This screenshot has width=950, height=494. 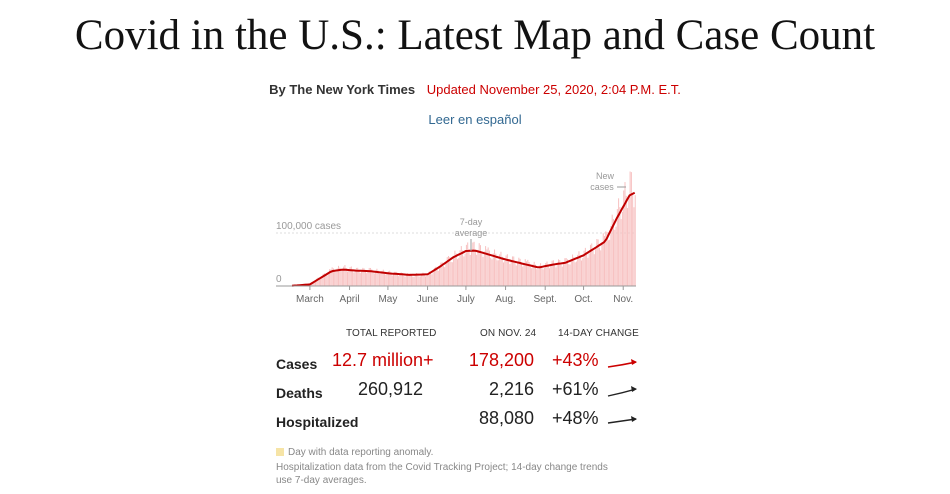 I want to click on row-label: Cases, so click(x=297, y=364).